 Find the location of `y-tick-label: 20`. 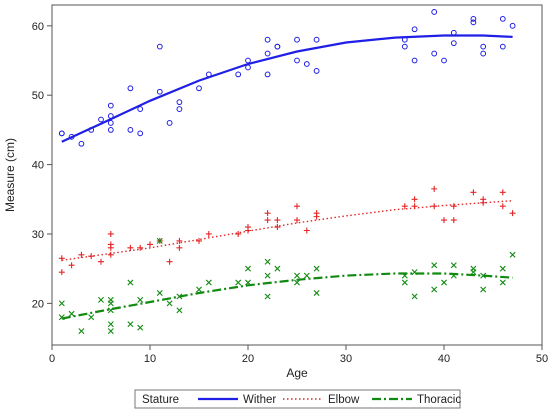

y-tick-label: 20 is located at coordinates (38, 304).